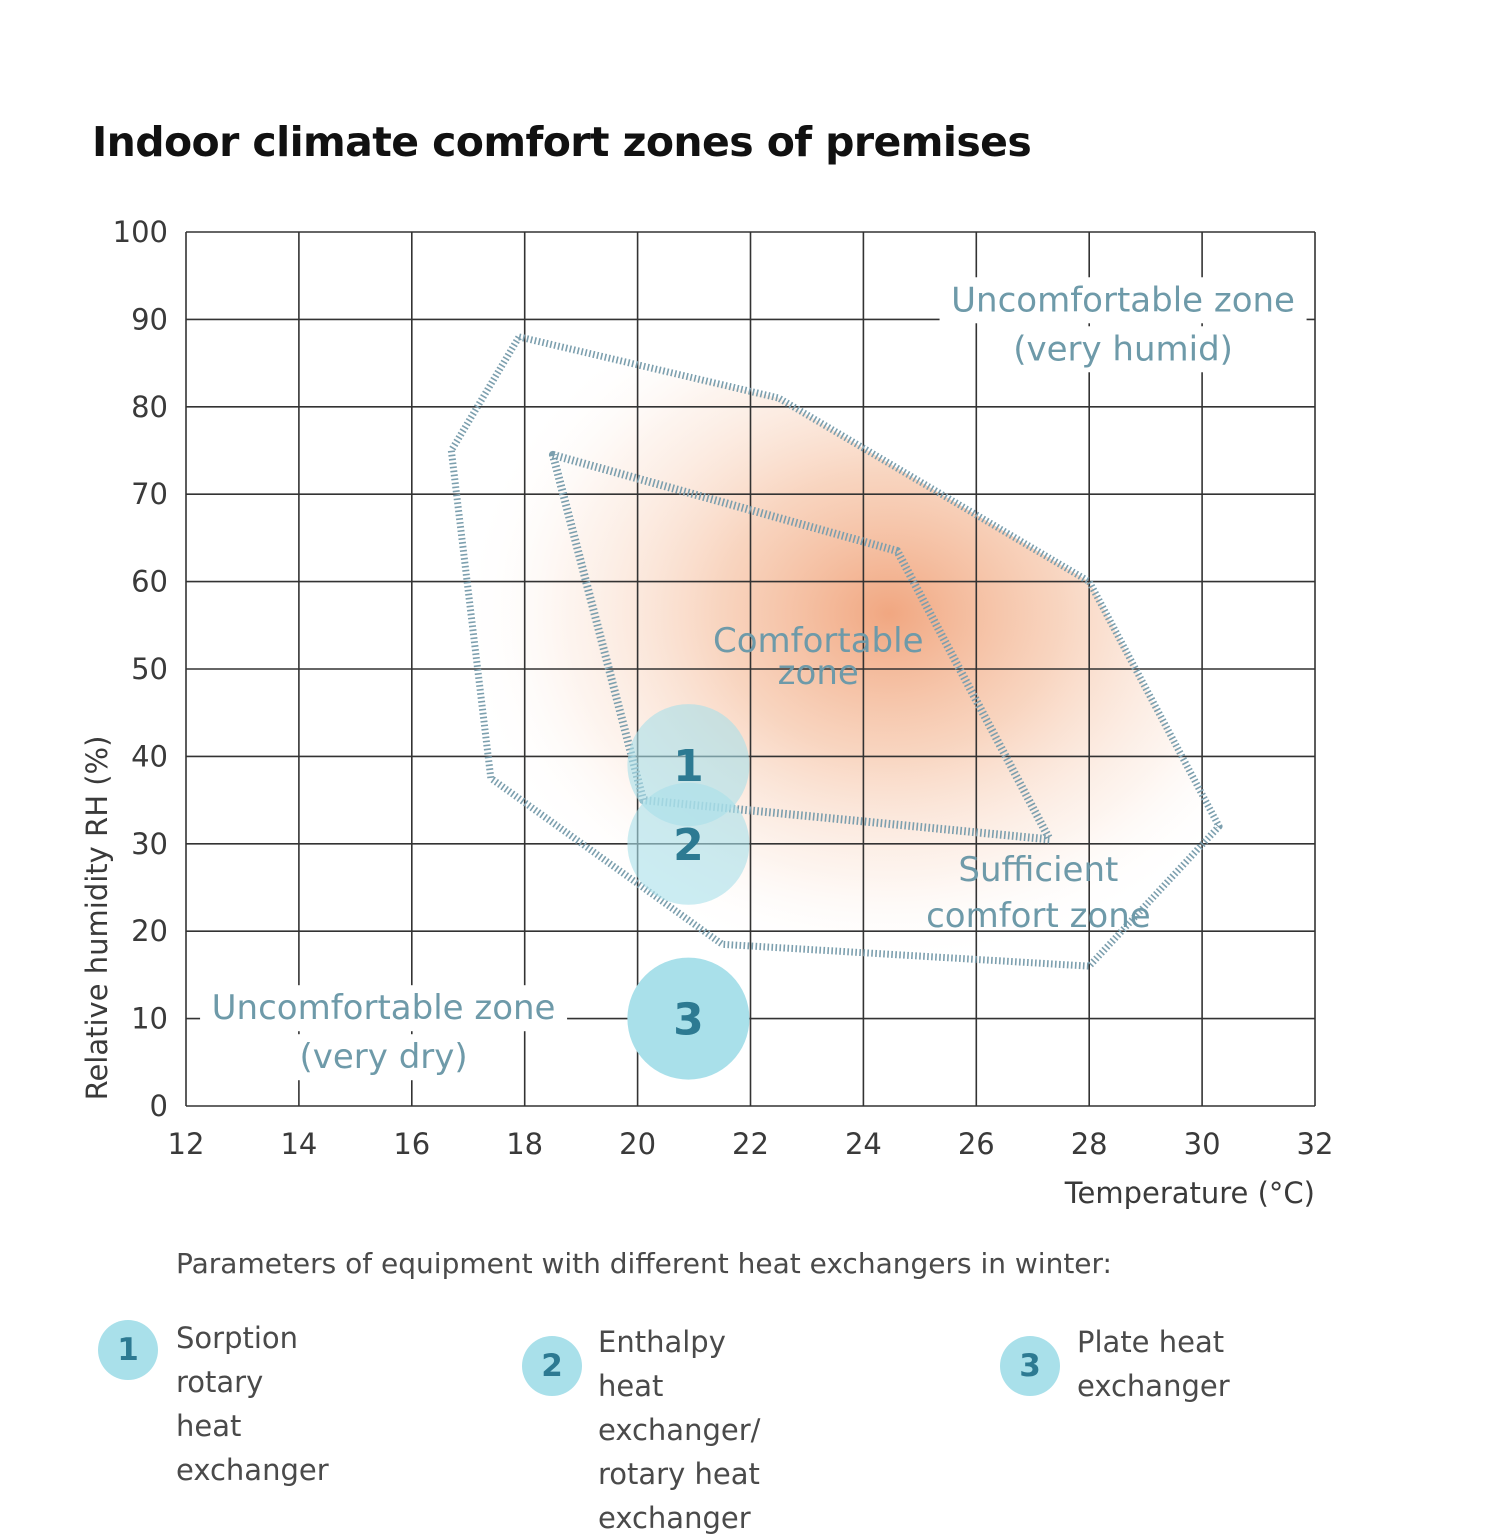 Image resolution: width=1500 pixels, height=1540 pixels. I want to click on y-tick-label: 20, so click(149, 931).